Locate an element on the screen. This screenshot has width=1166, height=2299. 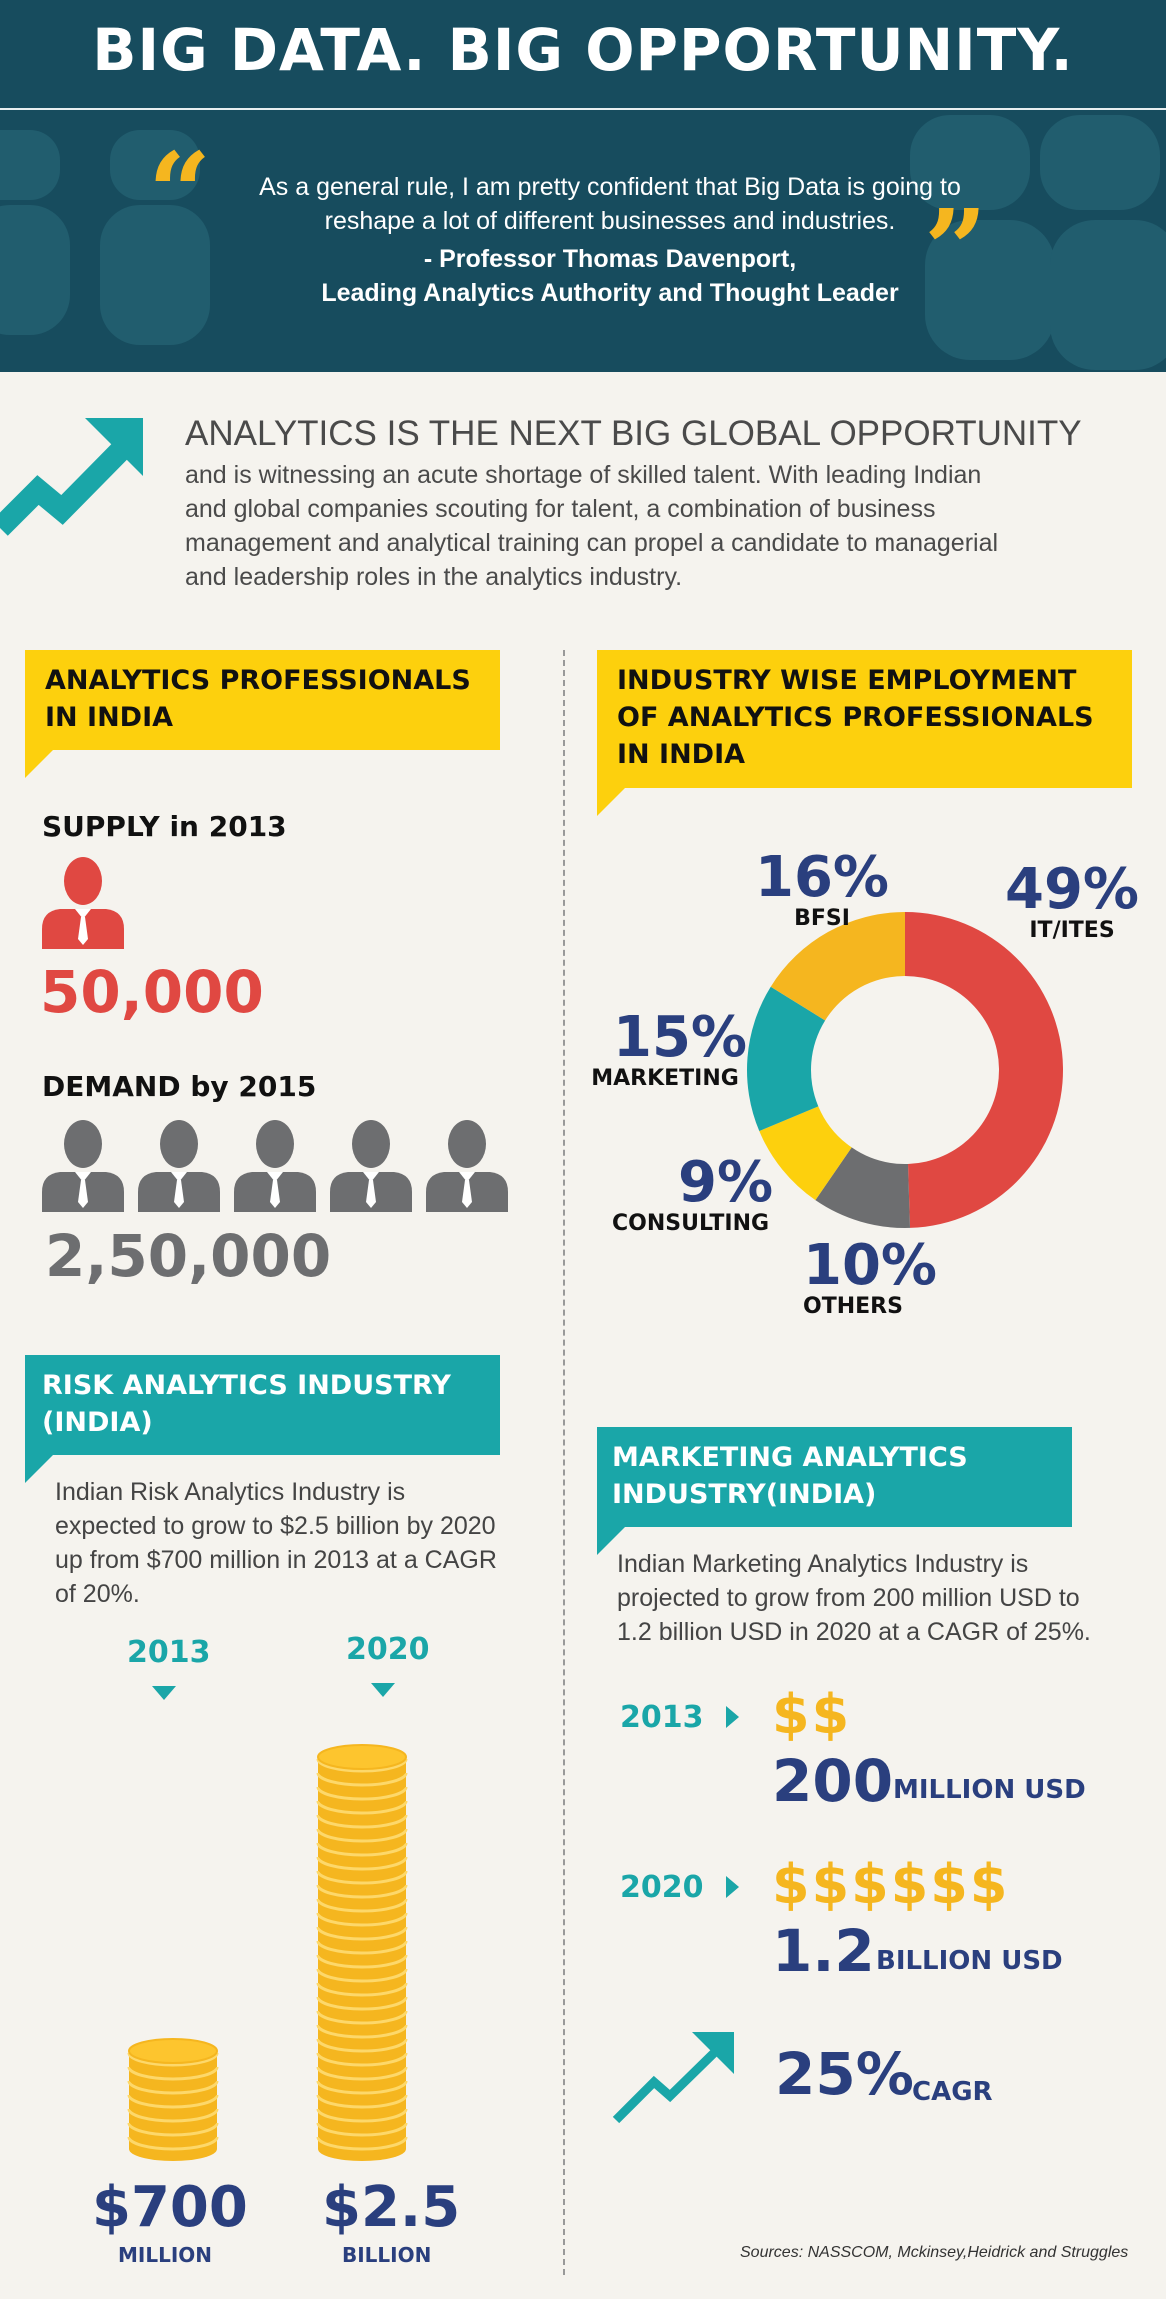
industry-banner-line-2: OF ANALYTICS PROFESSIONALS is located at coordinates (855, 717).